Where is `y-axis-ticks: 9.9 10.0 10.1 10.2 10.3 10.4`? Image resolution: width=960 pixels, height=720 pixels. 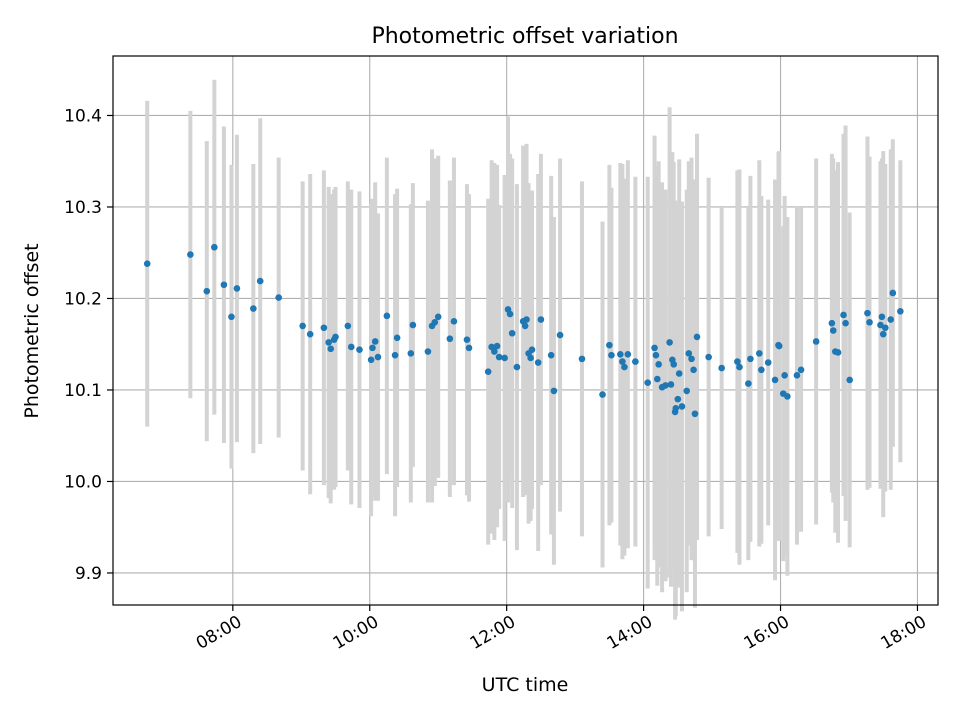
y-axis-ticks: 9.9 10.0 10.1 10.2 10.3 10.4 is located at coordinates (88, 345).